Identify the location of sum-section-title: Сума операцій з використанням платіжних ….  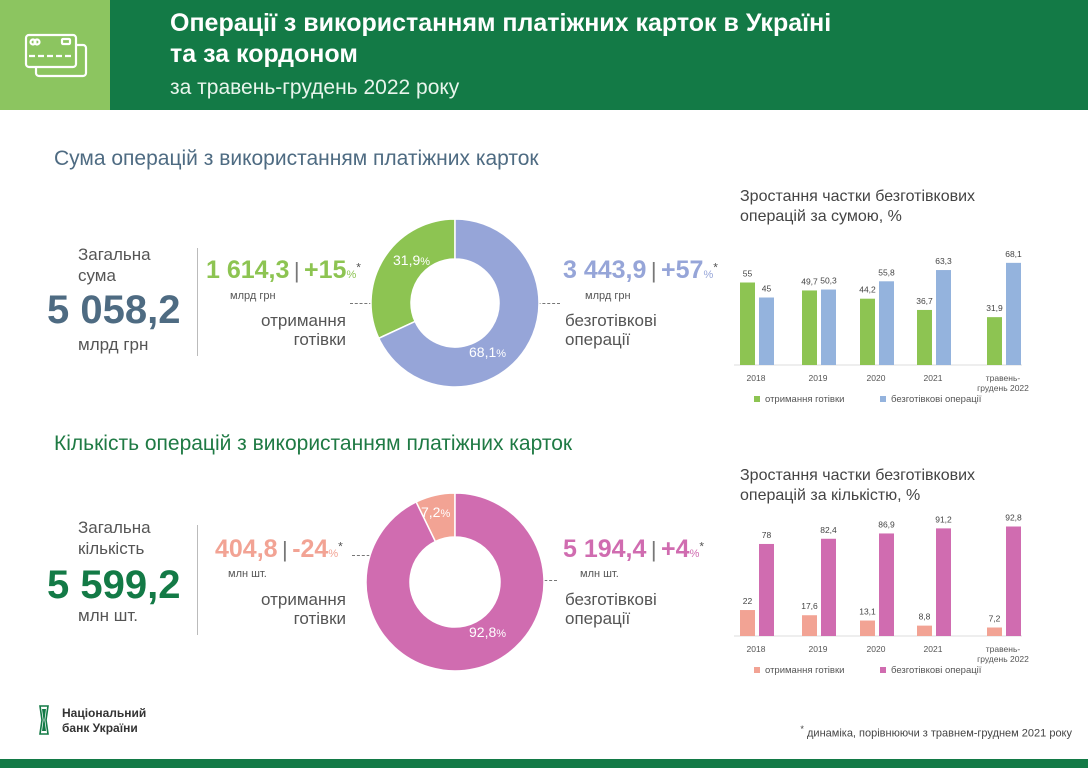
(296, 158).